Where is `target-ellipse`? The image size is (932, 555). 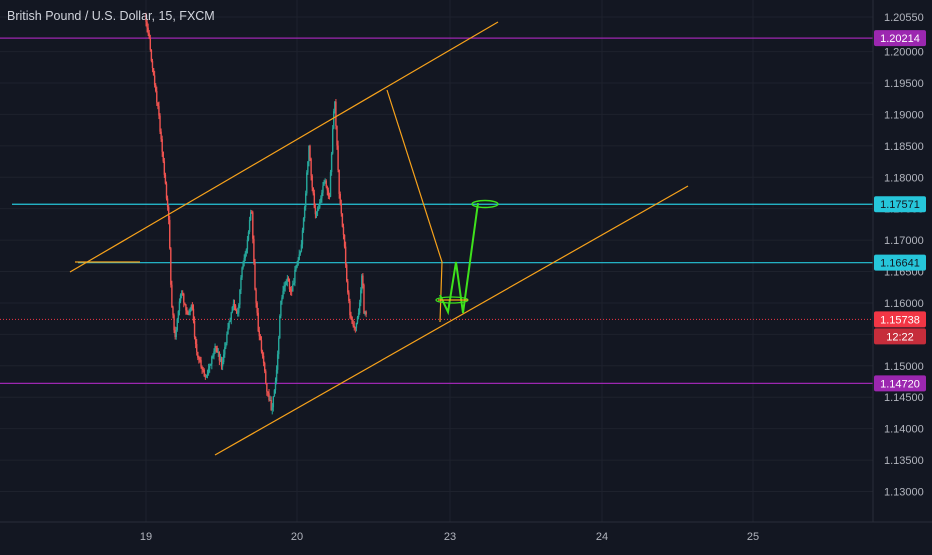
target-ellipse is located at coordinates (485, 204).